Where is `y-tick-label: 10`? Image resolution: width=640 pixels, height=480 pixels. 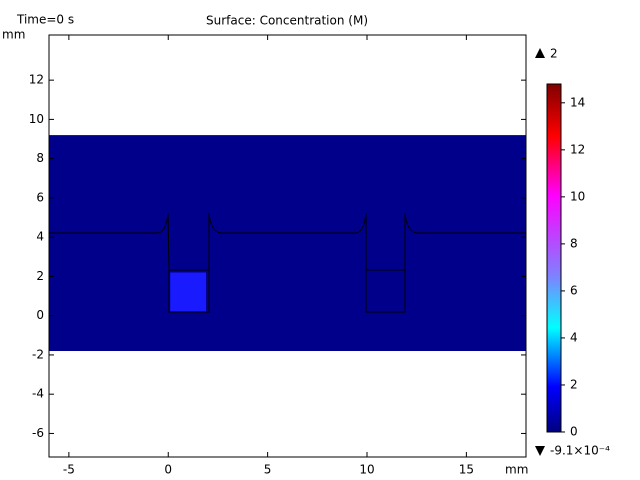
y-tick-label: 10 is located at coordinates (36, 119).